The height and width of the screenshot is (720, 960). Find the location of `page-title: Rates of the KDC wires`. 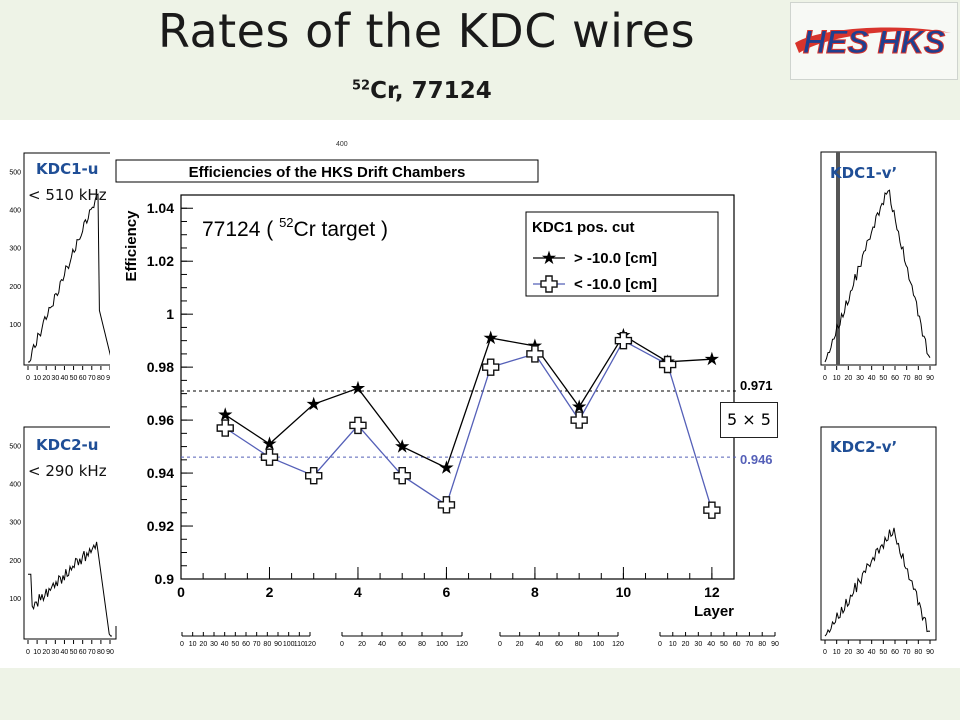

page-title: Rates of the KDC wires is located at coordinates (427, 31).